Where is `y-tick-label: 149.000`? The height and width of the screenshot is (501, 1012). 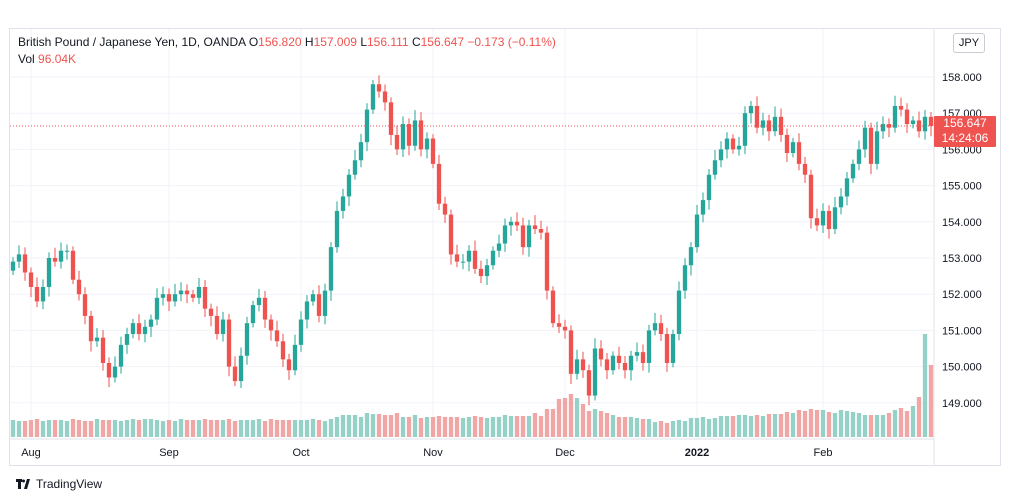
y-tick-label: 149.000 is located at coordinates (962, 404).